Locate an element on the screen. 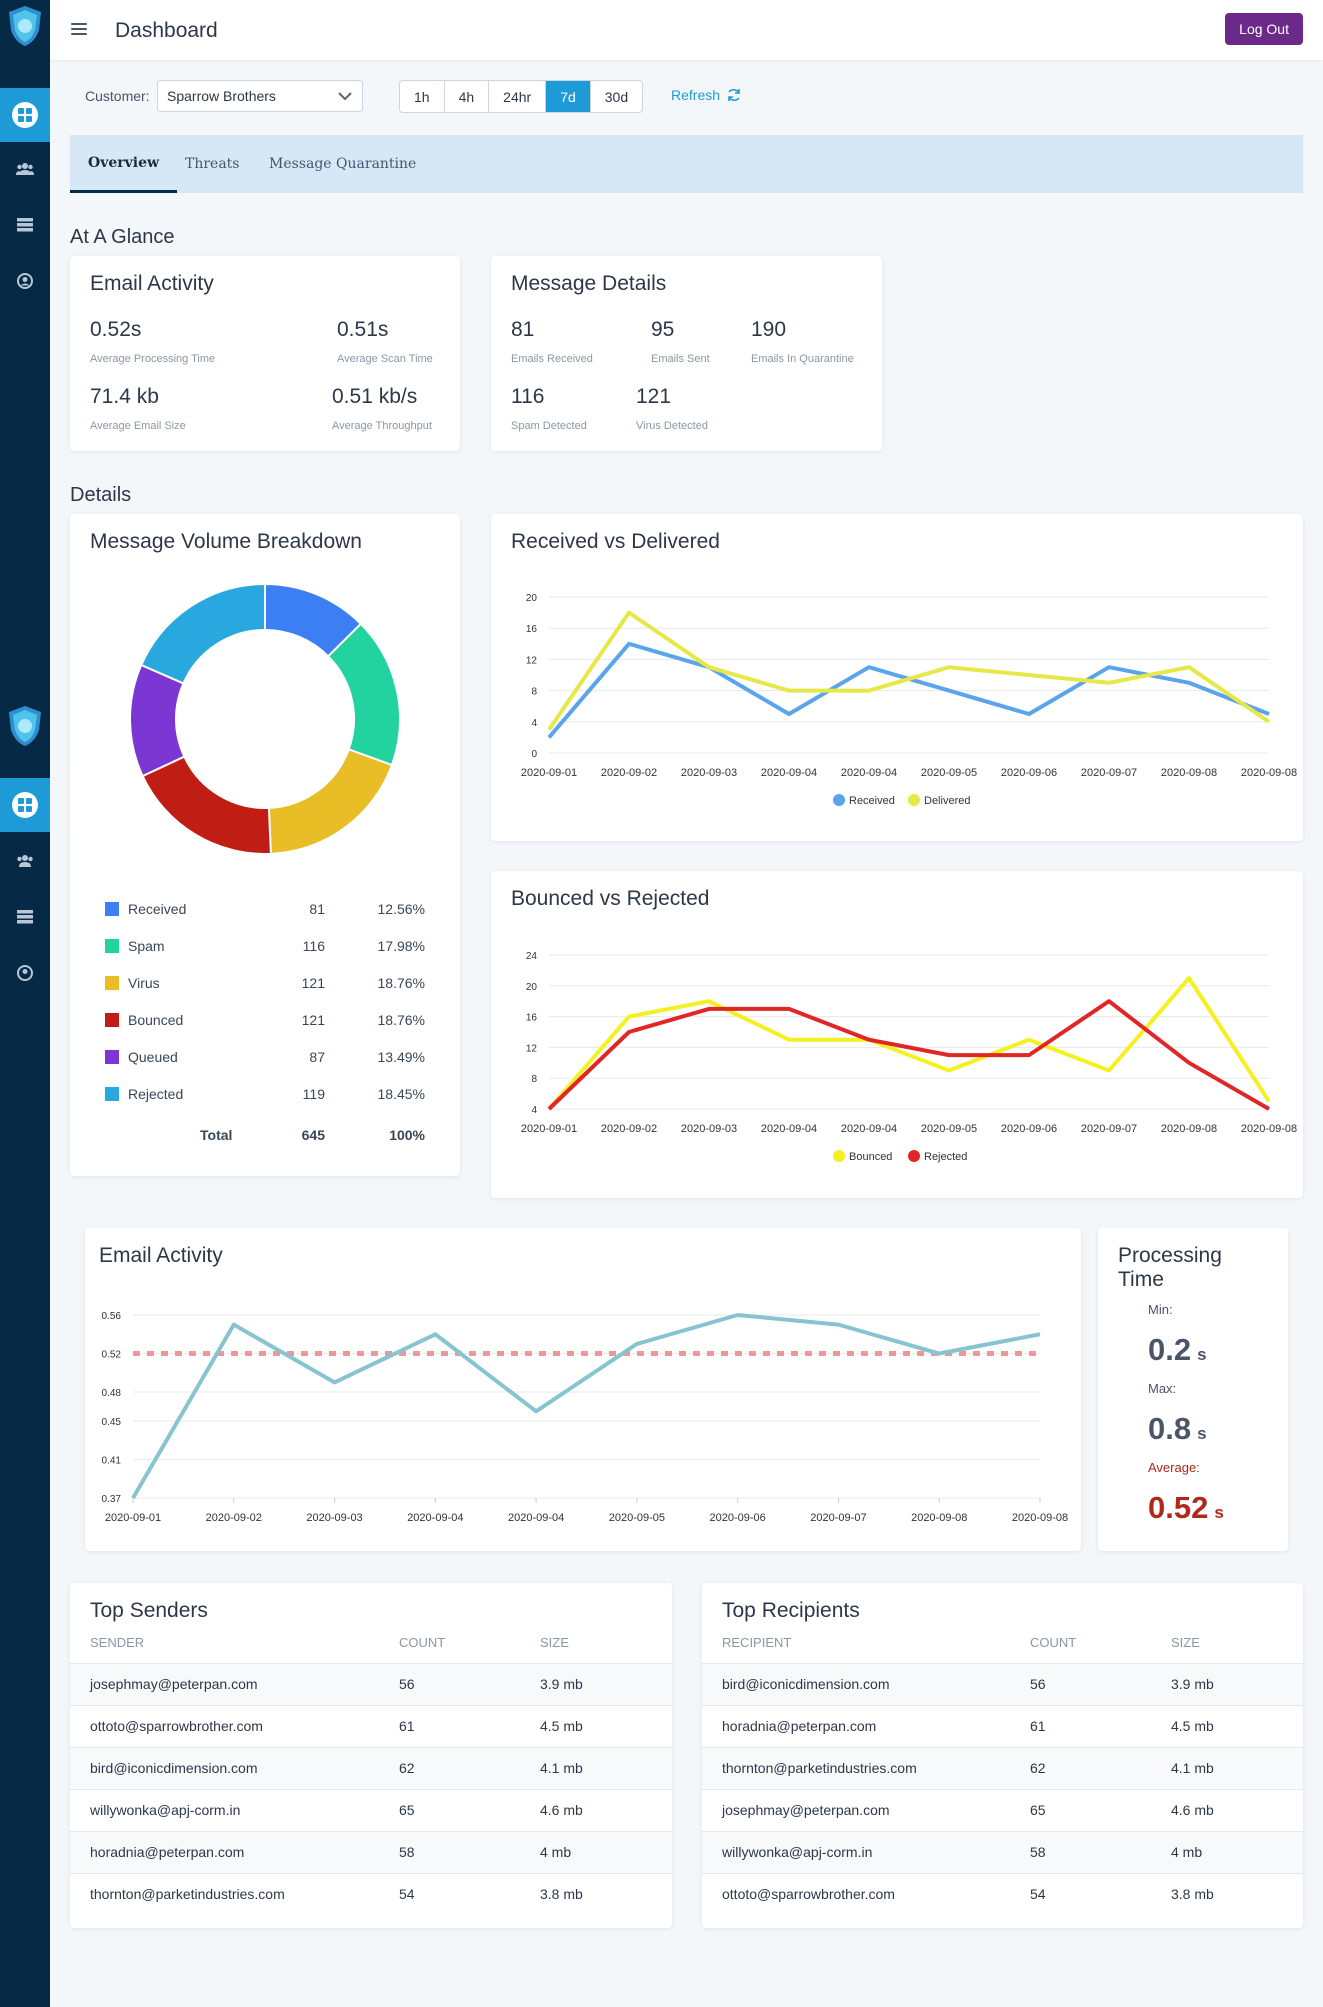 Image resolution: width=1323 pixels, height=2007 pixels. table-row: horadnia@peterpan.com 61 4.5 mb is located at coordinates (1002, 1726).